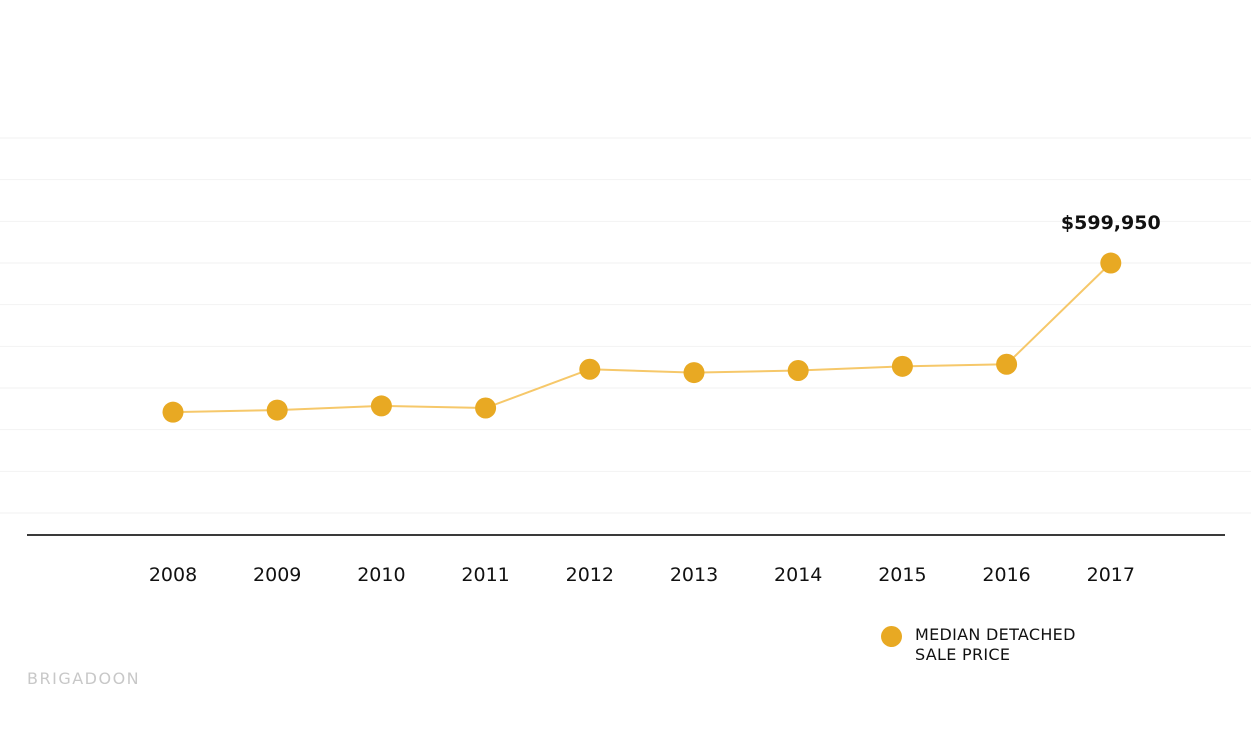 The image size is (1251, 730). I want to click on legend: MEDIAN DETACHED SALE PRICE, so click(988, 645).